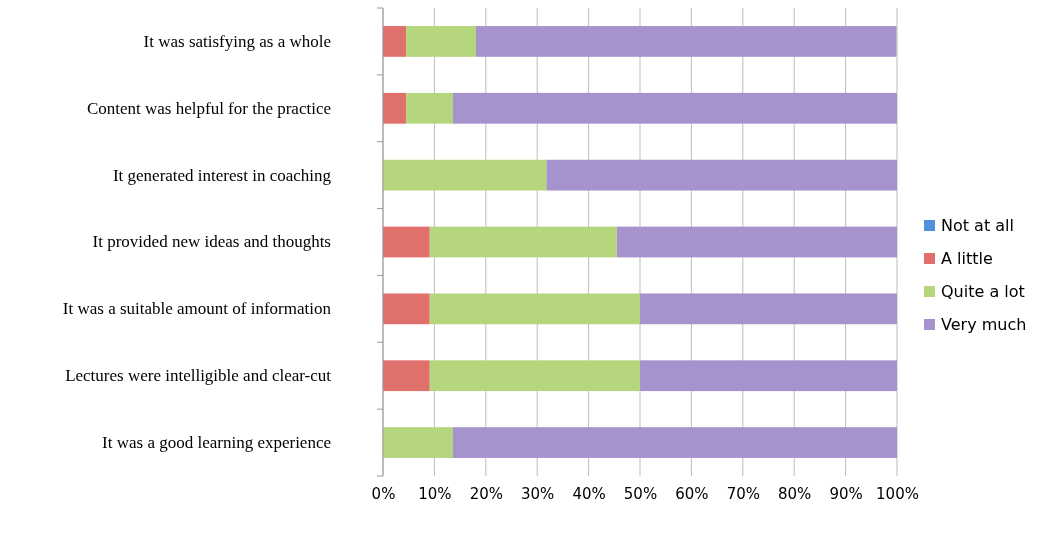 The height and width of the screenshot is (546, 1046). I want to click on y-tick-label: Content was helpful for the practice, so click(208, 108).